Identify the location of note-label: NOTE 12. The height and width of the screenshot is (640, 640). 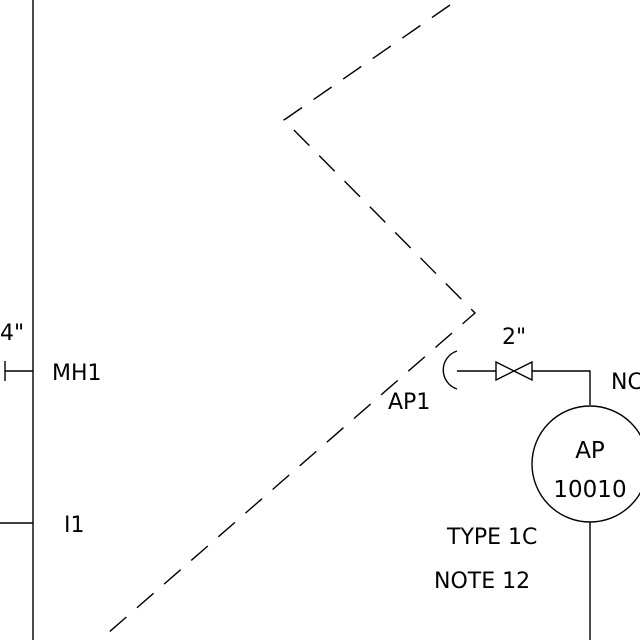
(482, 581).